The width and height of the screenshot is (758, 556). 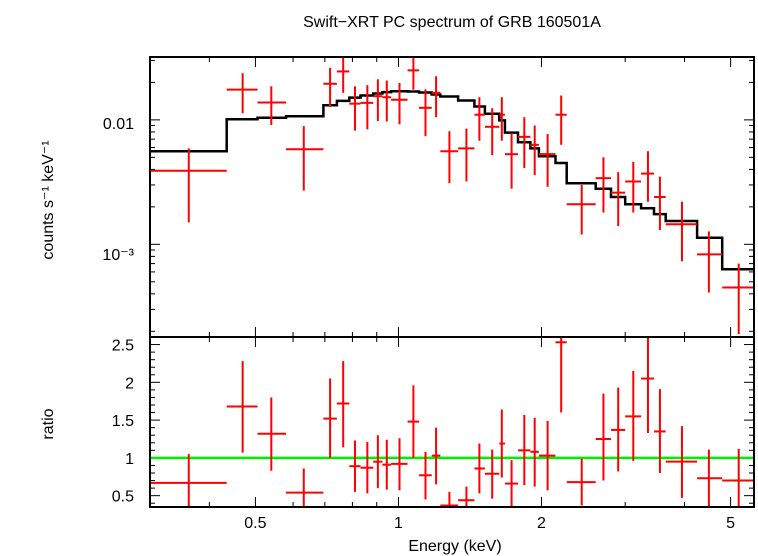 I want to click on x-tick-label: 5, so click(x=730, y=523).